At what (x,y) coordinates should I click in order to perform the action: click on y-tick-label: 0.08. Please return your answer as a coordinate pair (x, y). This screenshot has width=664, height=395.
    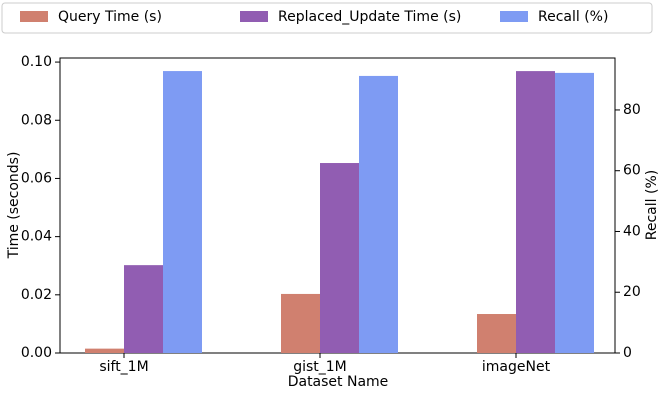
    Looking at the image, I should click on (36, 120).